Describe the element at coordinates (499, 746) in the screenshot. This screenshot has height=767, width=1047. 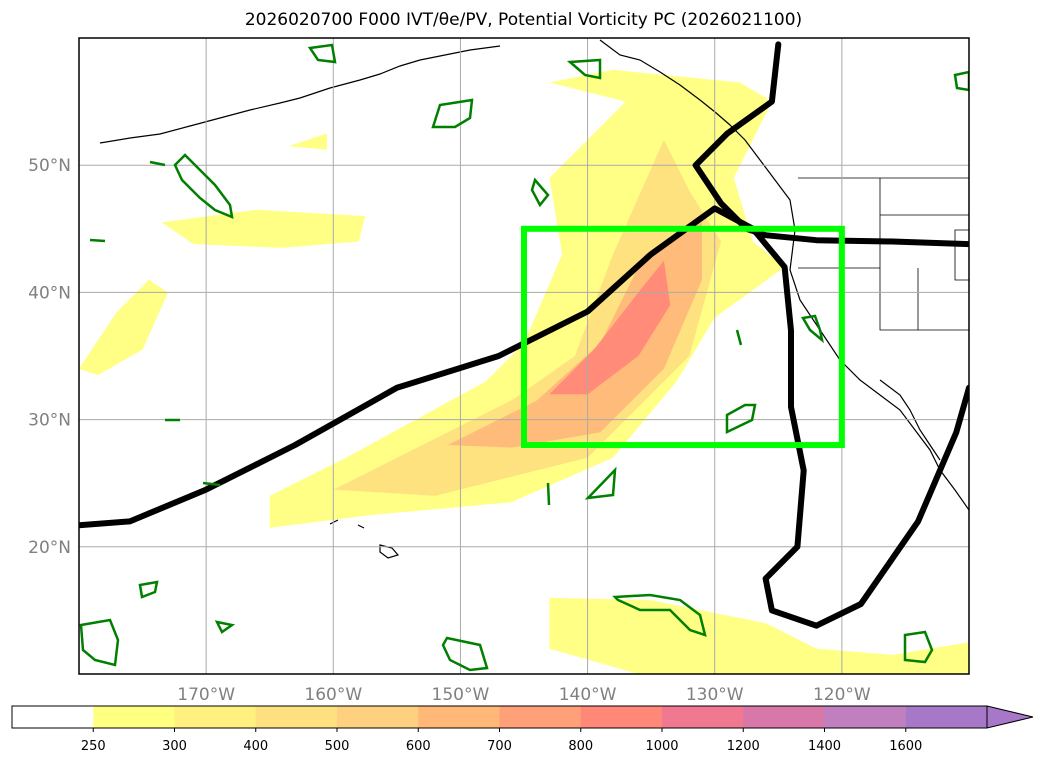
I see `colorbar-tick-label: 700` at that location.